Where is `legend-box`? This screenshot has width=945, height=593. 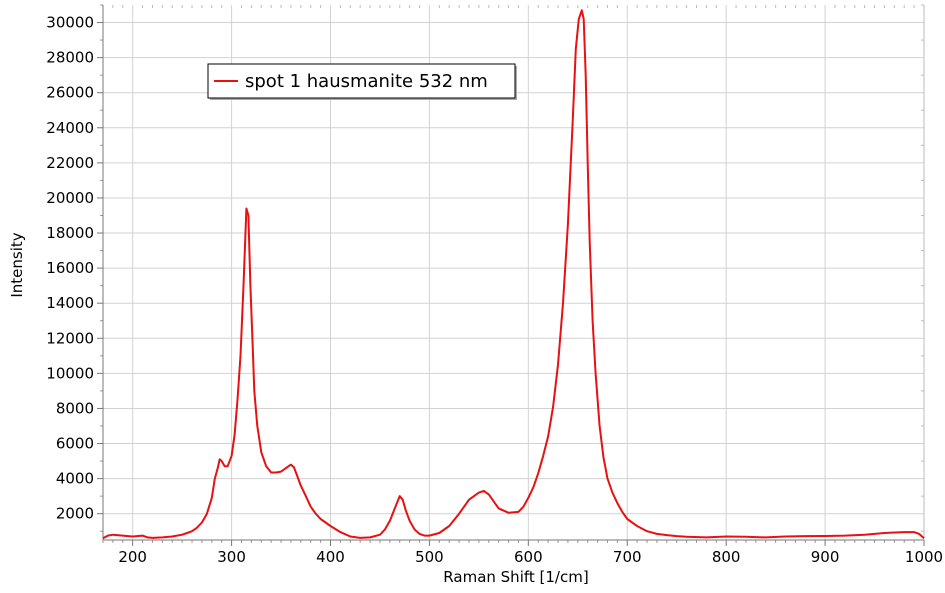
legend-box is located at coordinates (361, 81).